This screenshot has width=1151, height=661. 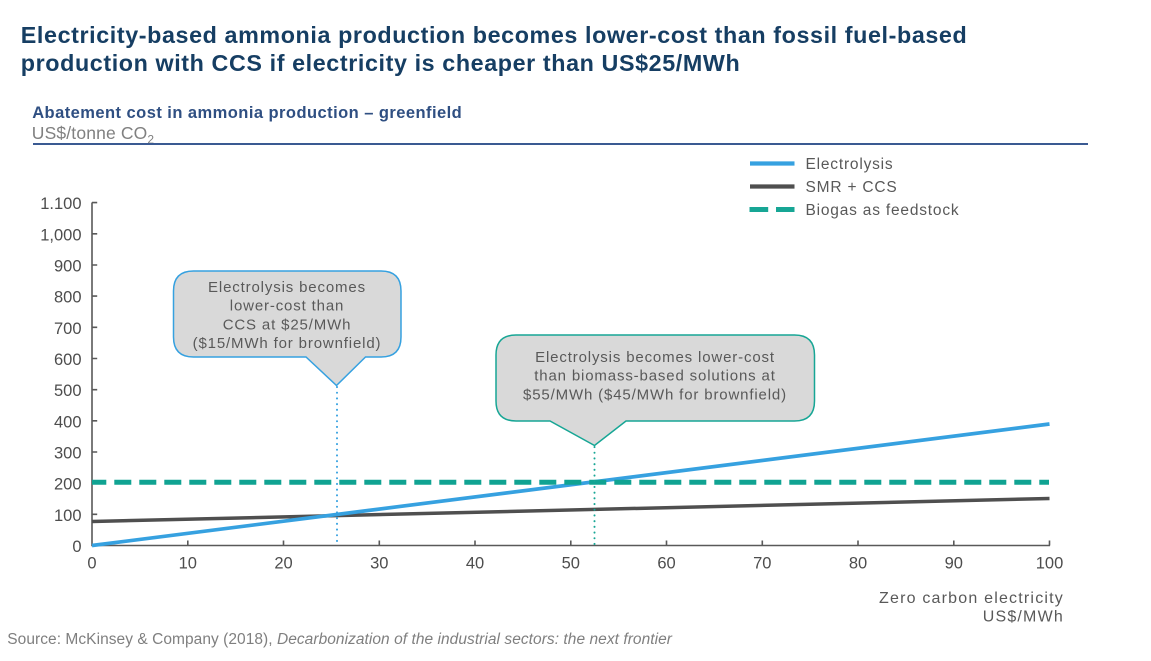 What do you see at coordinates (68, 454) in the screenshot?
I see `svg-text: 300` at bounding box center [68, 454].